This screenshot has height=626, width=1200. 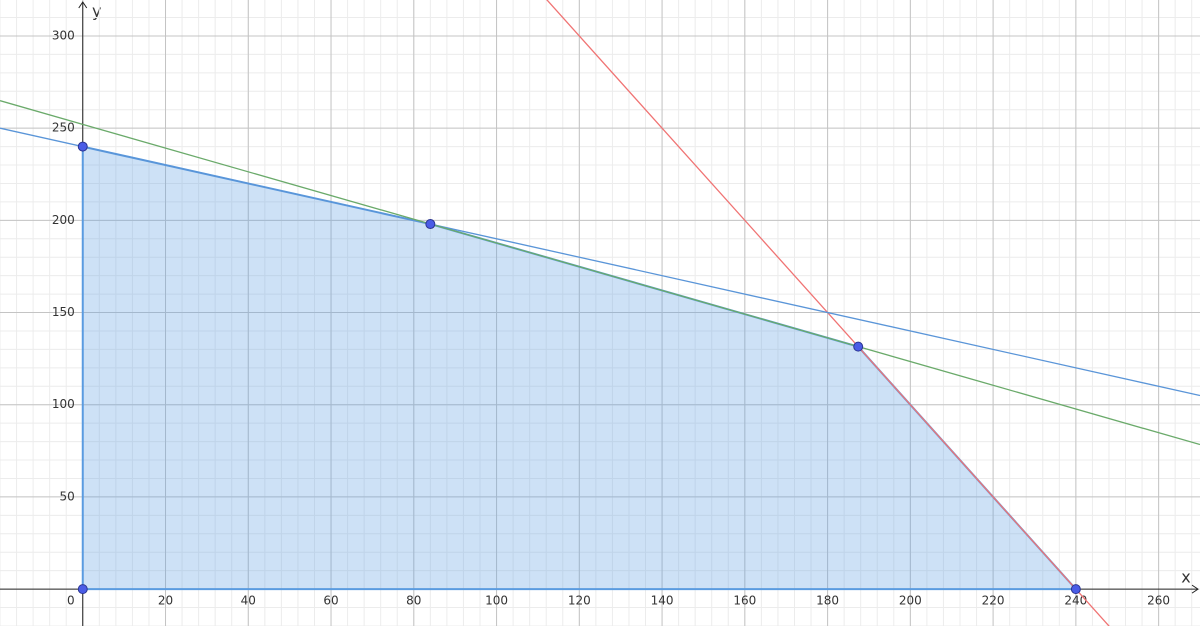 I want to click on x-tick-label: 60, so click(x=330, y=601).